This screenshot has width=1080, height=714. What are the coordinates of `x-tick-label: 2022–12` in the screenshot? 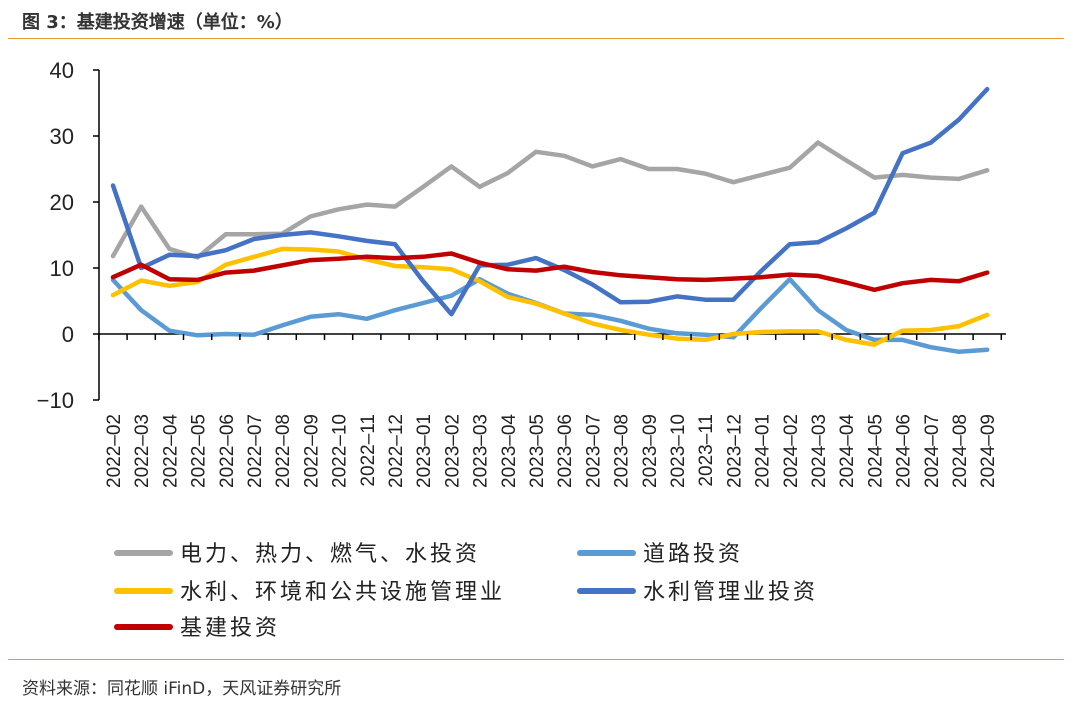 It's located at (396, 451).